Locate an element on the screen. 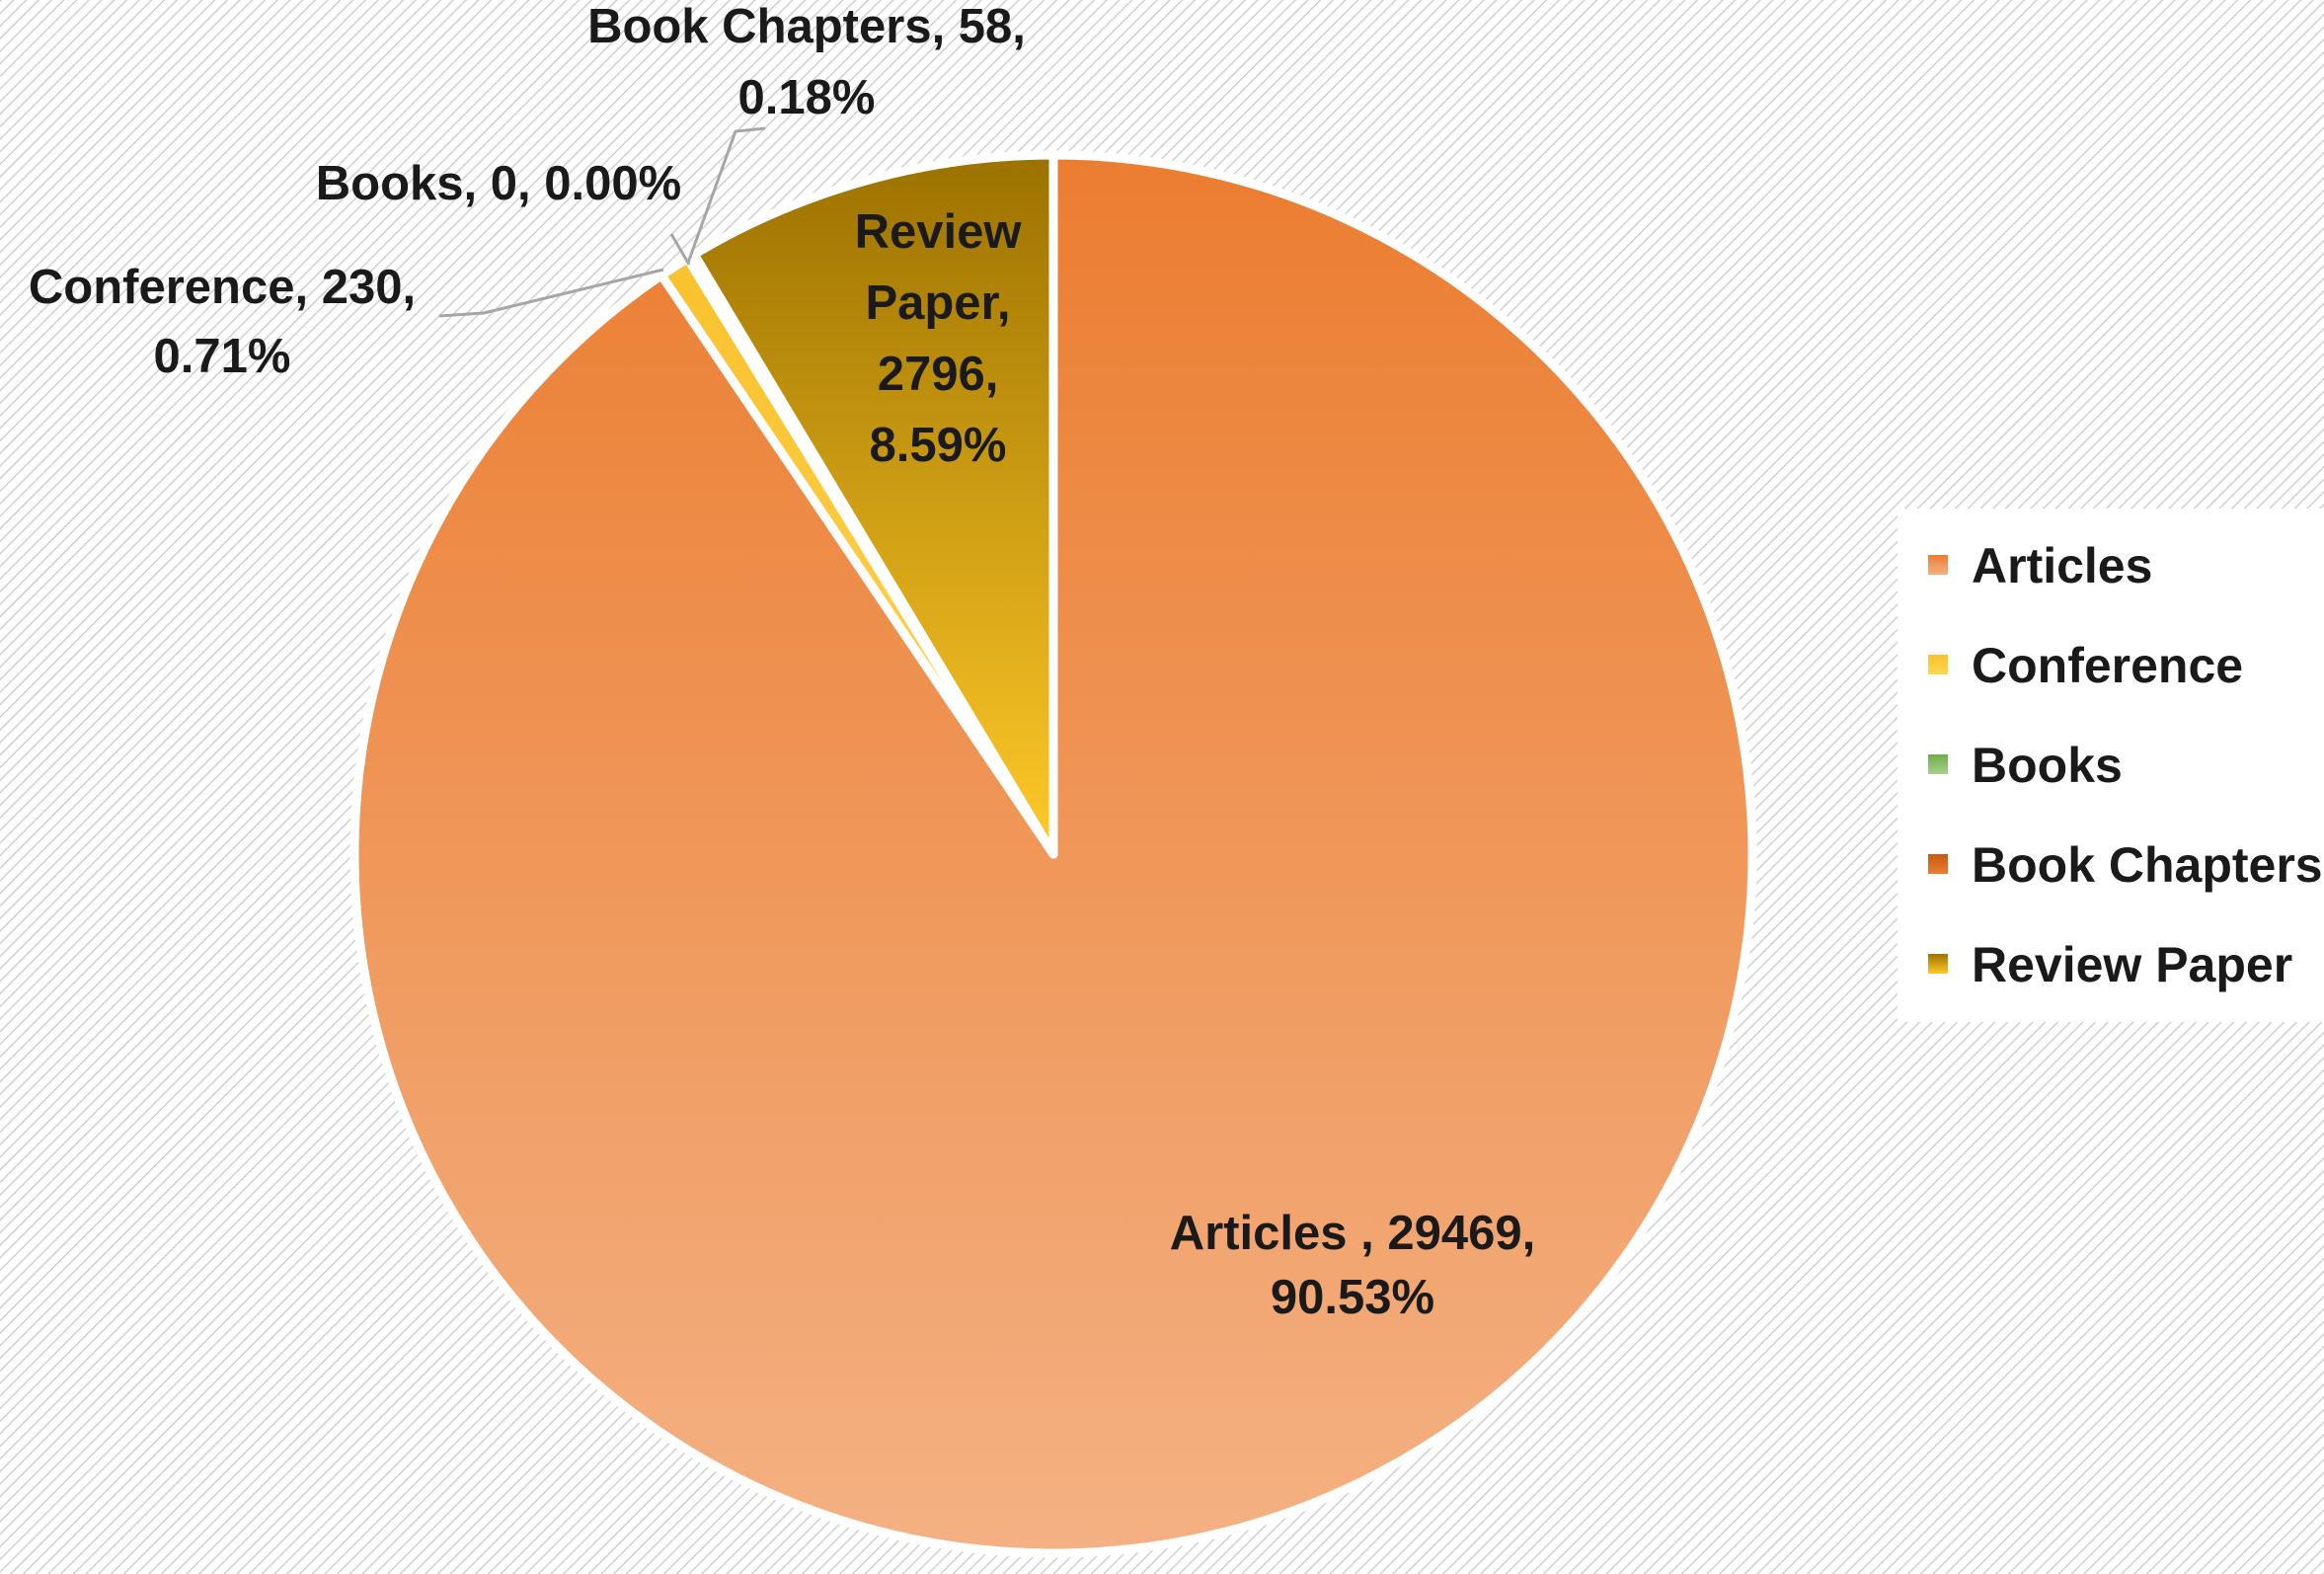  pie-slice-review-paper is located at coordinates (873, 504).